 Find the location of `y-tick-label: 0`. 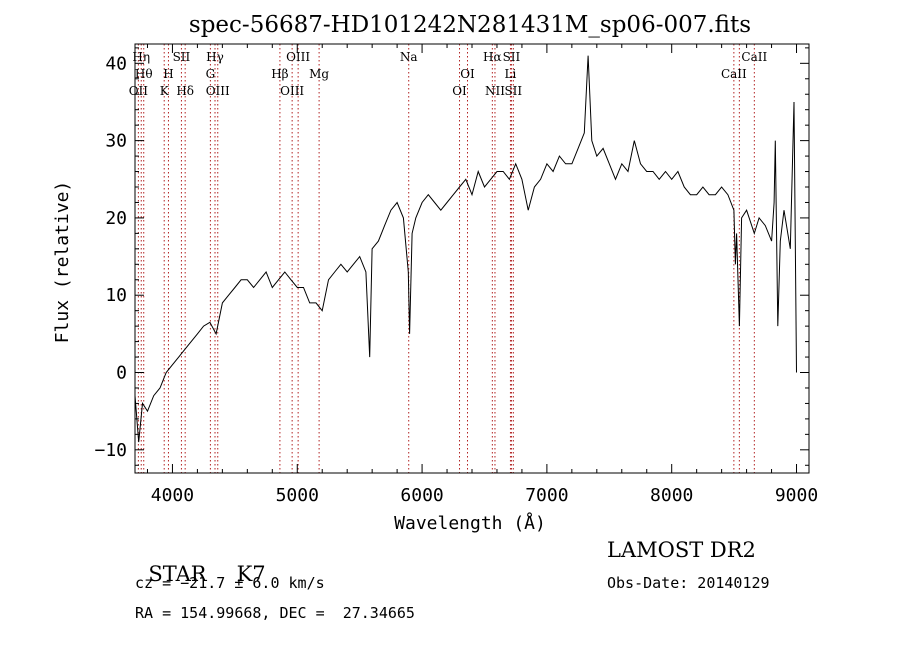

y-tick-label: 0 is located at coordinates (121, 373).